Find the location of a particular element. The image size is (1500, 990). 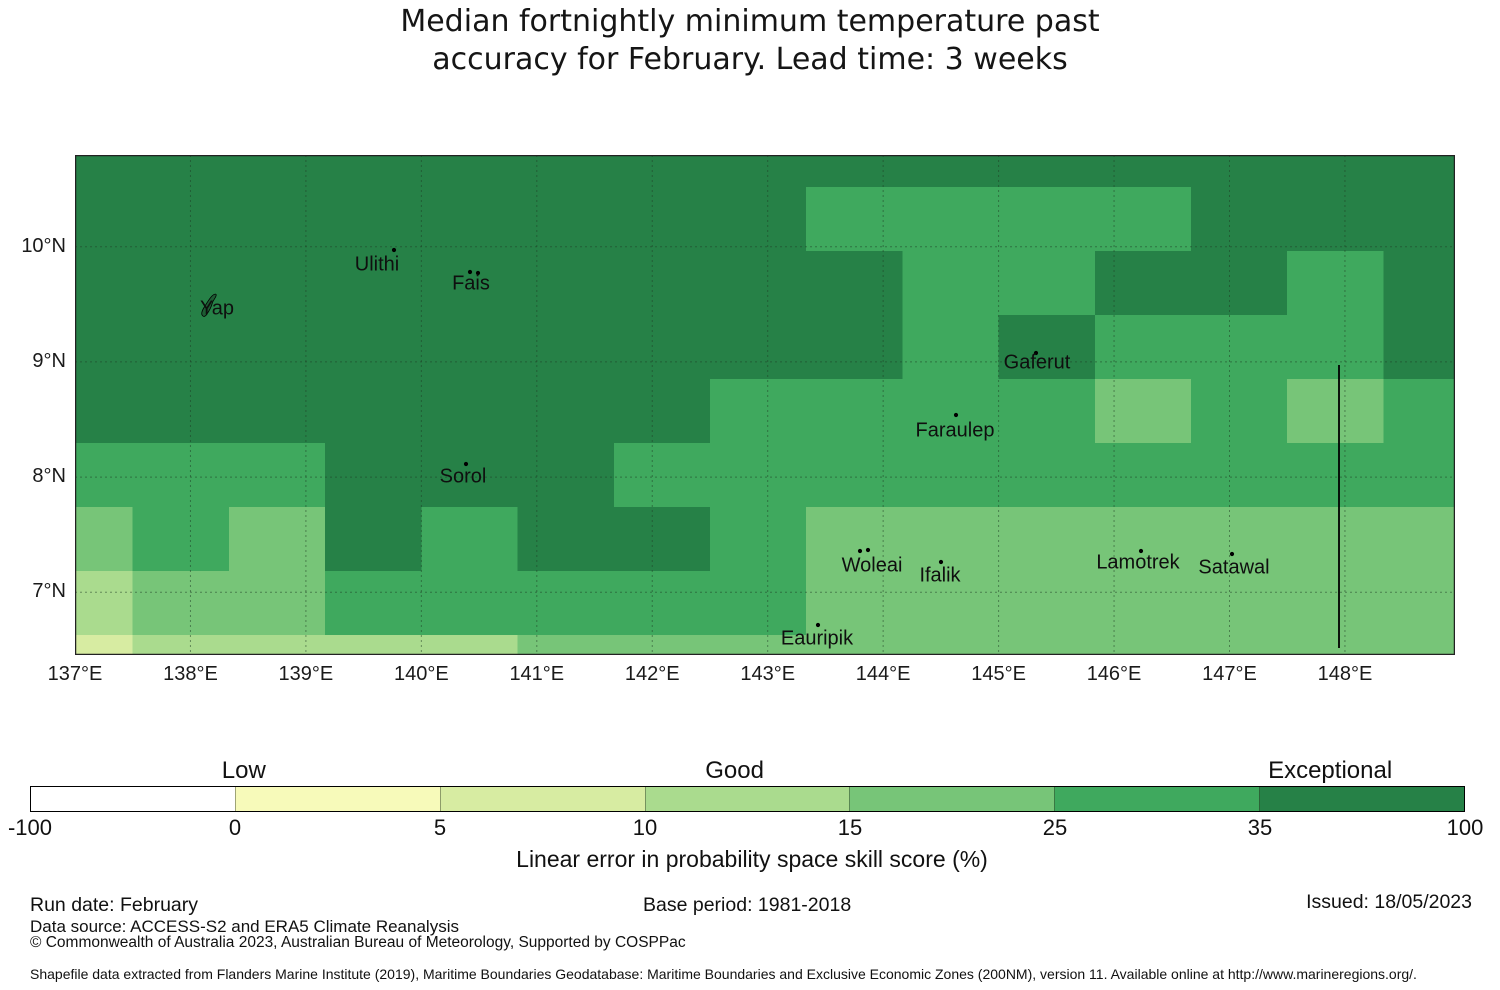

x-tick-label: 139°E is located at coordinates (306, 674).